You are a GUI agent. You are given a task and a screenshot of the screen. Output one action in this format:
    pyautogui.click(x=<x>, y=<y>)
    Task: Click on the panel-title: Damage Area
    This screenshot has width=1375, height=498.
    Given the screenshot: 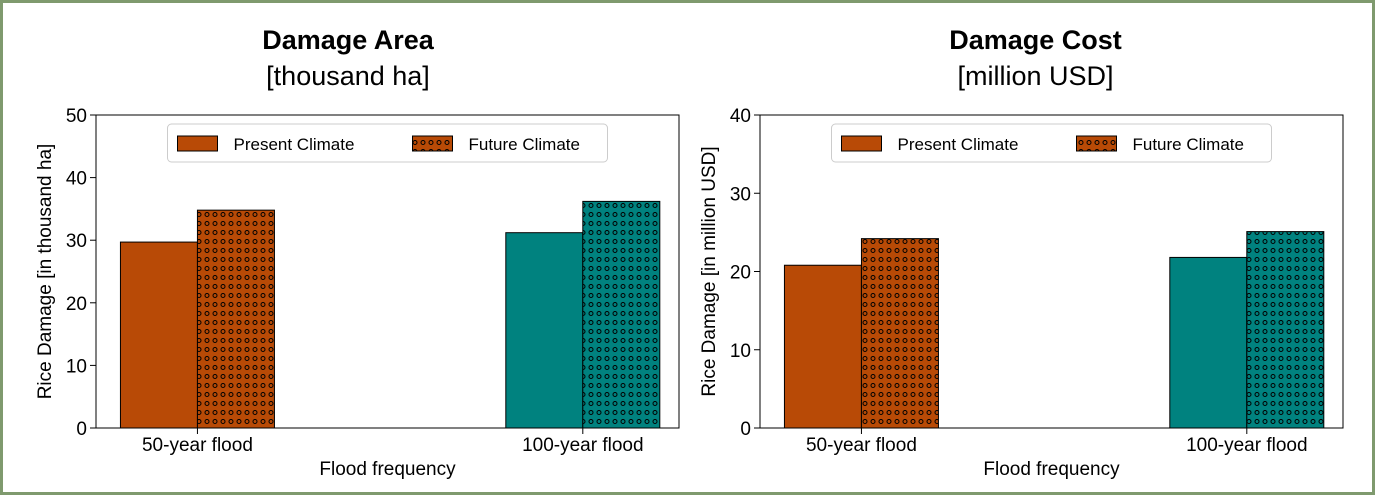 What is the action you would take?
    pyautogui.click(x=348, y=40)
    